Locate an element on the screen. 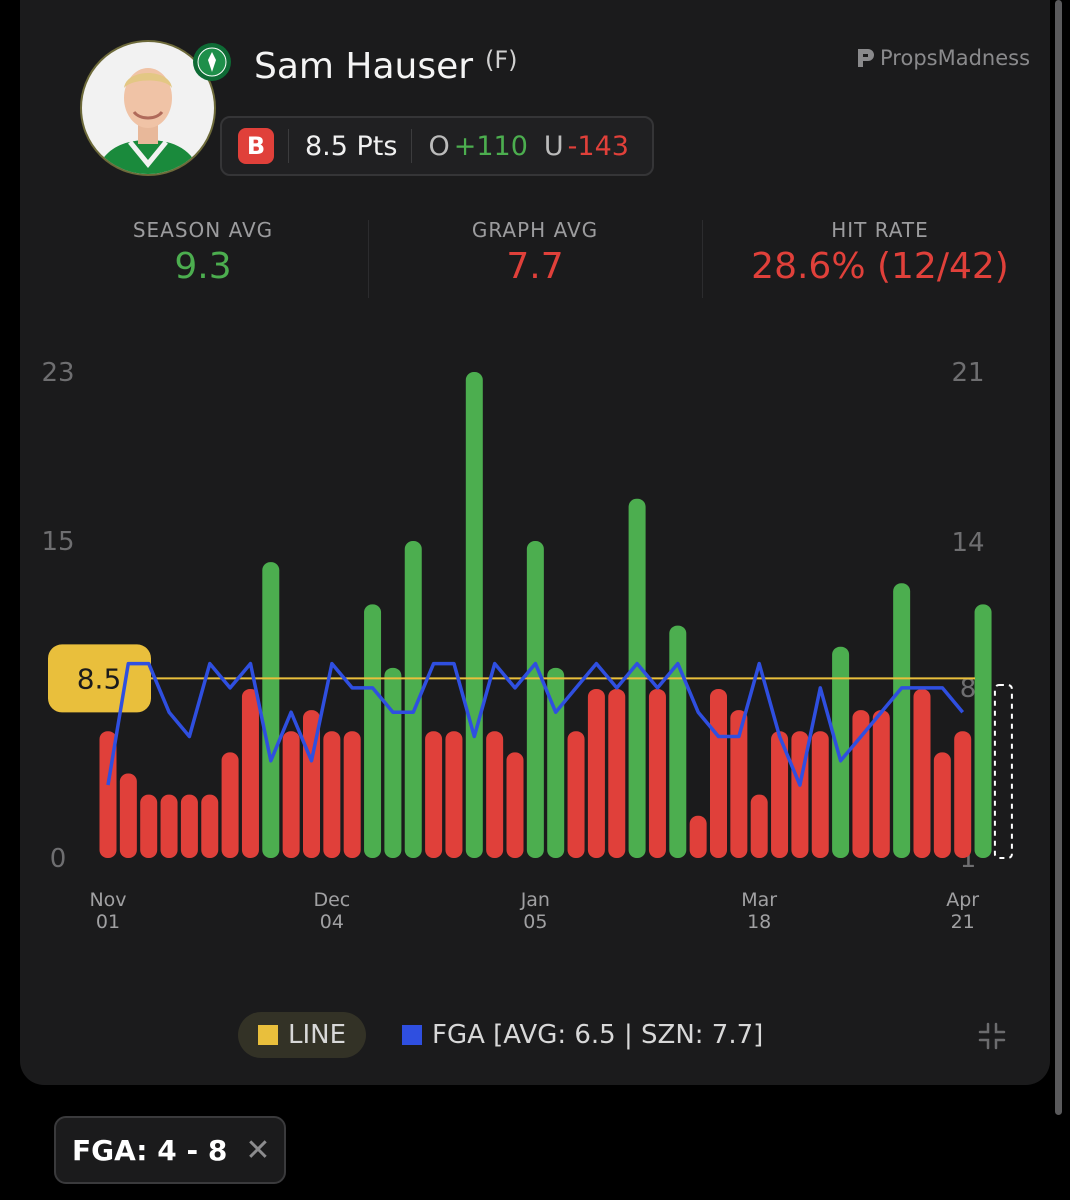 The image size is (1070, 1200). prop-line-box: B 8.5 Pts O +110 U -143 is located at coordinates (437, 146).